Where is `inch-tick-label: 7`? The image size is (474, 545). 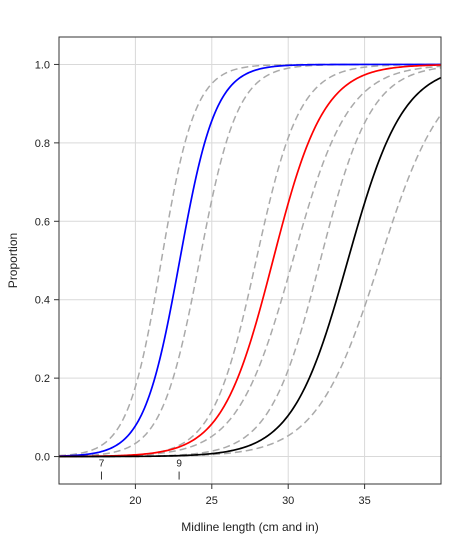 inch-tick-label: 7 is located at coordinates (102, 464).